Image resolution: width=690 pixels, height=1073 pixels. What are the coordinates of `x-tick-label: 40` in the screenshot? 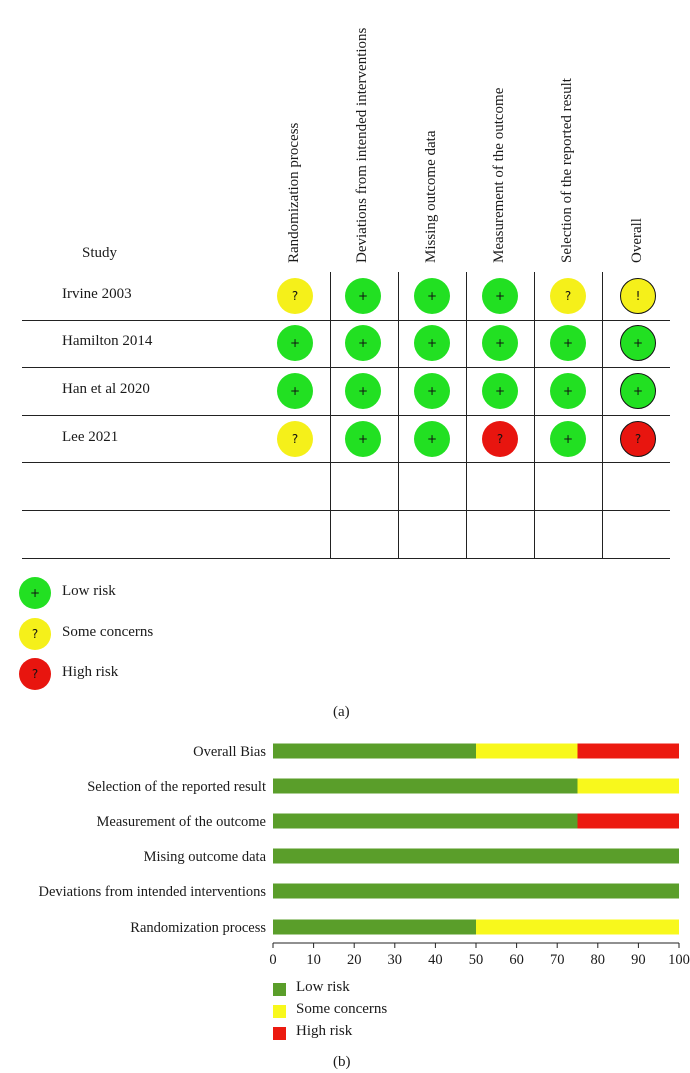 It's located at (435, 960).